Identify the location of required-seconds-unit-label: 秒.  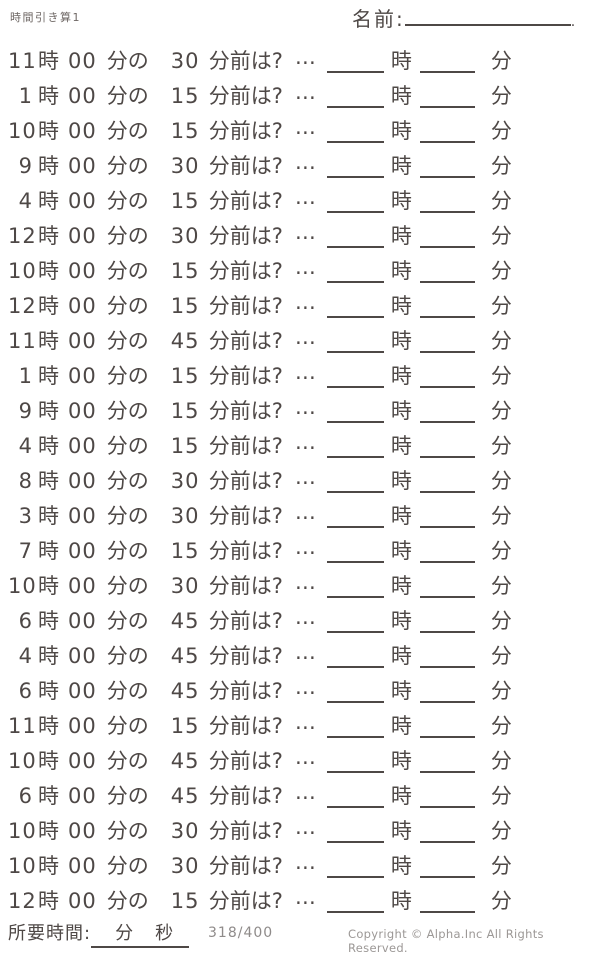
(164, 933).